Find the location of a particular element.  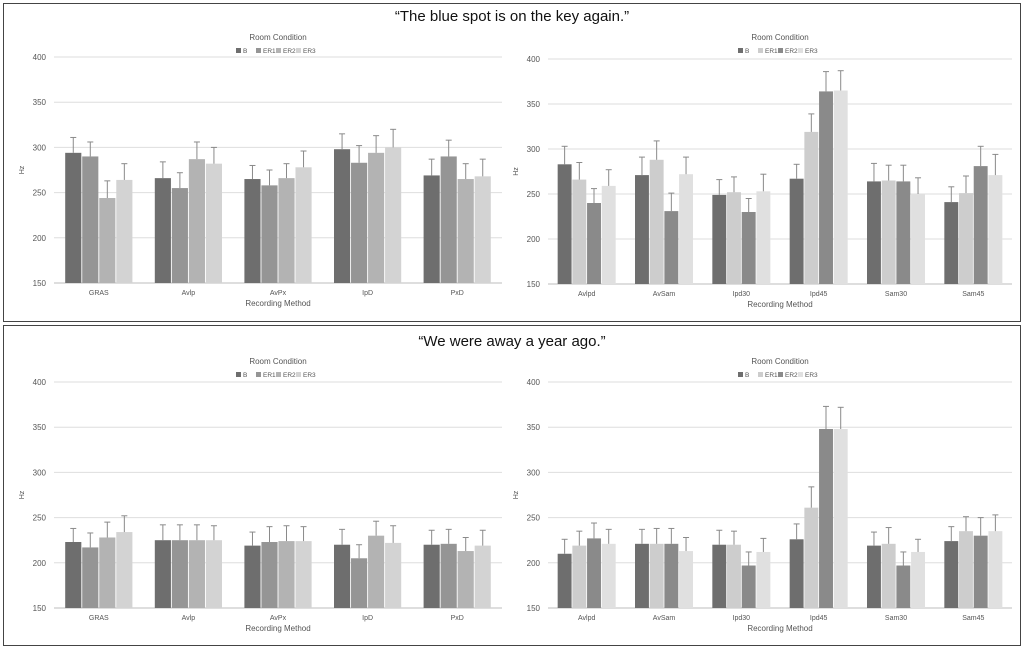

bar-avsam-er1 is located at coordinates (656, 221).